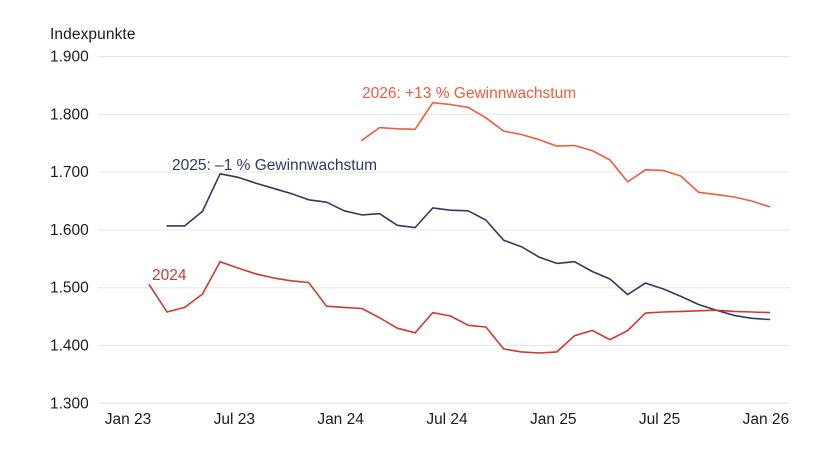 The width and height of the screenshot is (840, 457). Describe the element at coordinates (69, 114) in the screenshot. I see `y-tick-label: 1.800` at that location.